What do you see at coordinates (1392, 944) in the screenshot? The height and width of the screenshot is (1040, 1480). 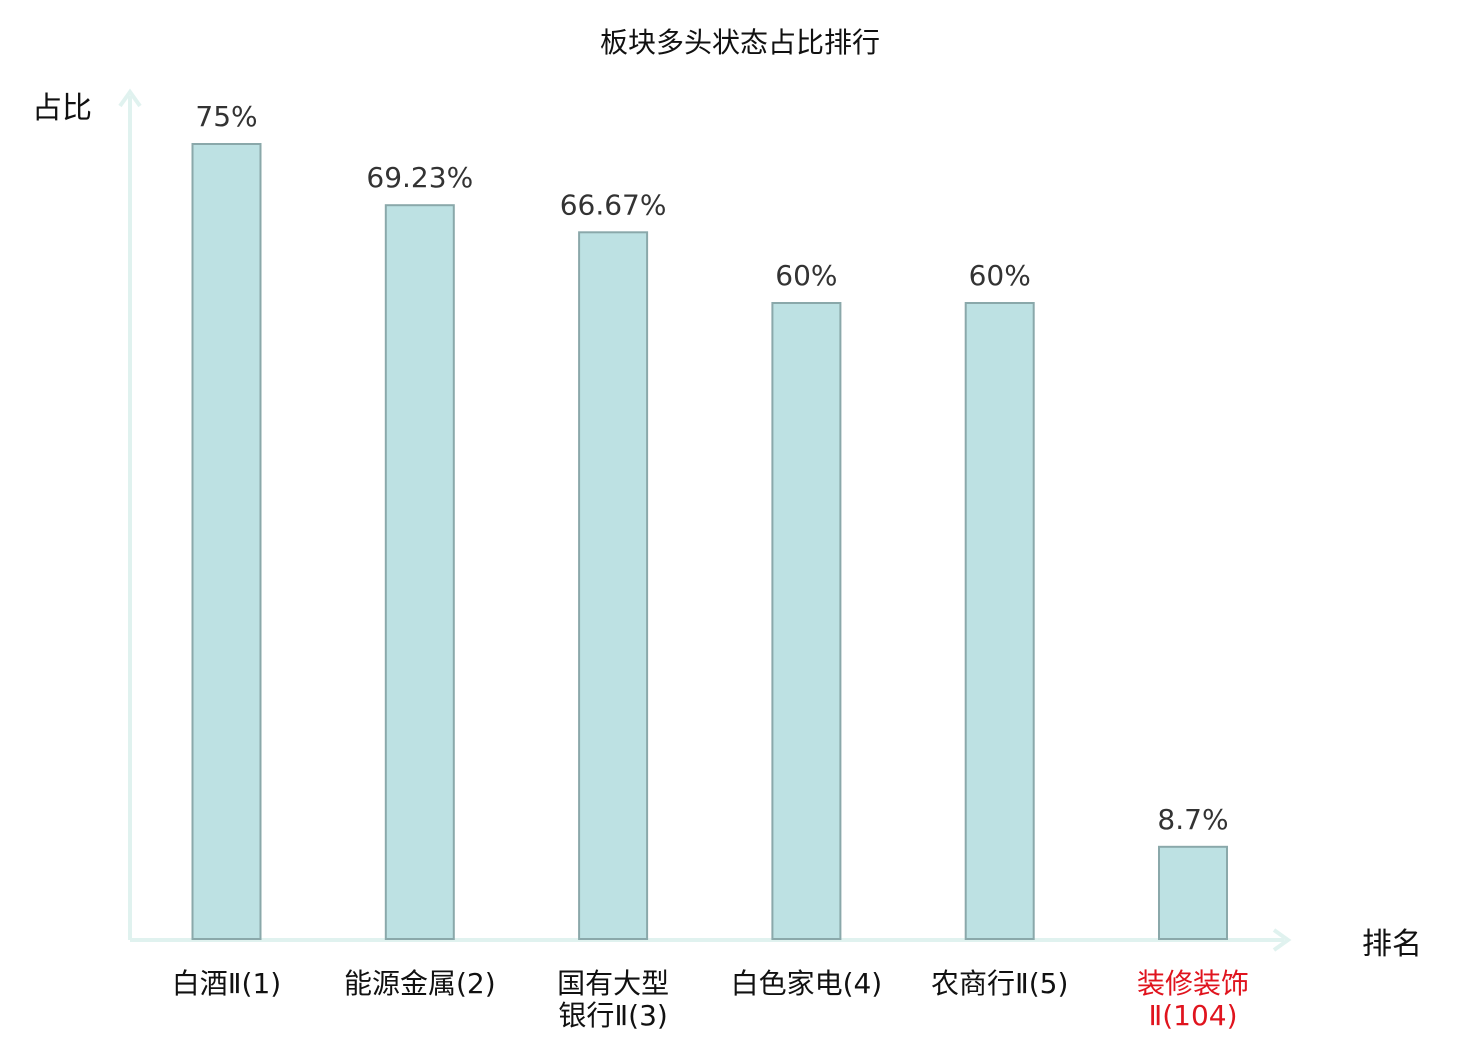 I see `x-axis-label: 排名` at bounding box center [1392, 944].